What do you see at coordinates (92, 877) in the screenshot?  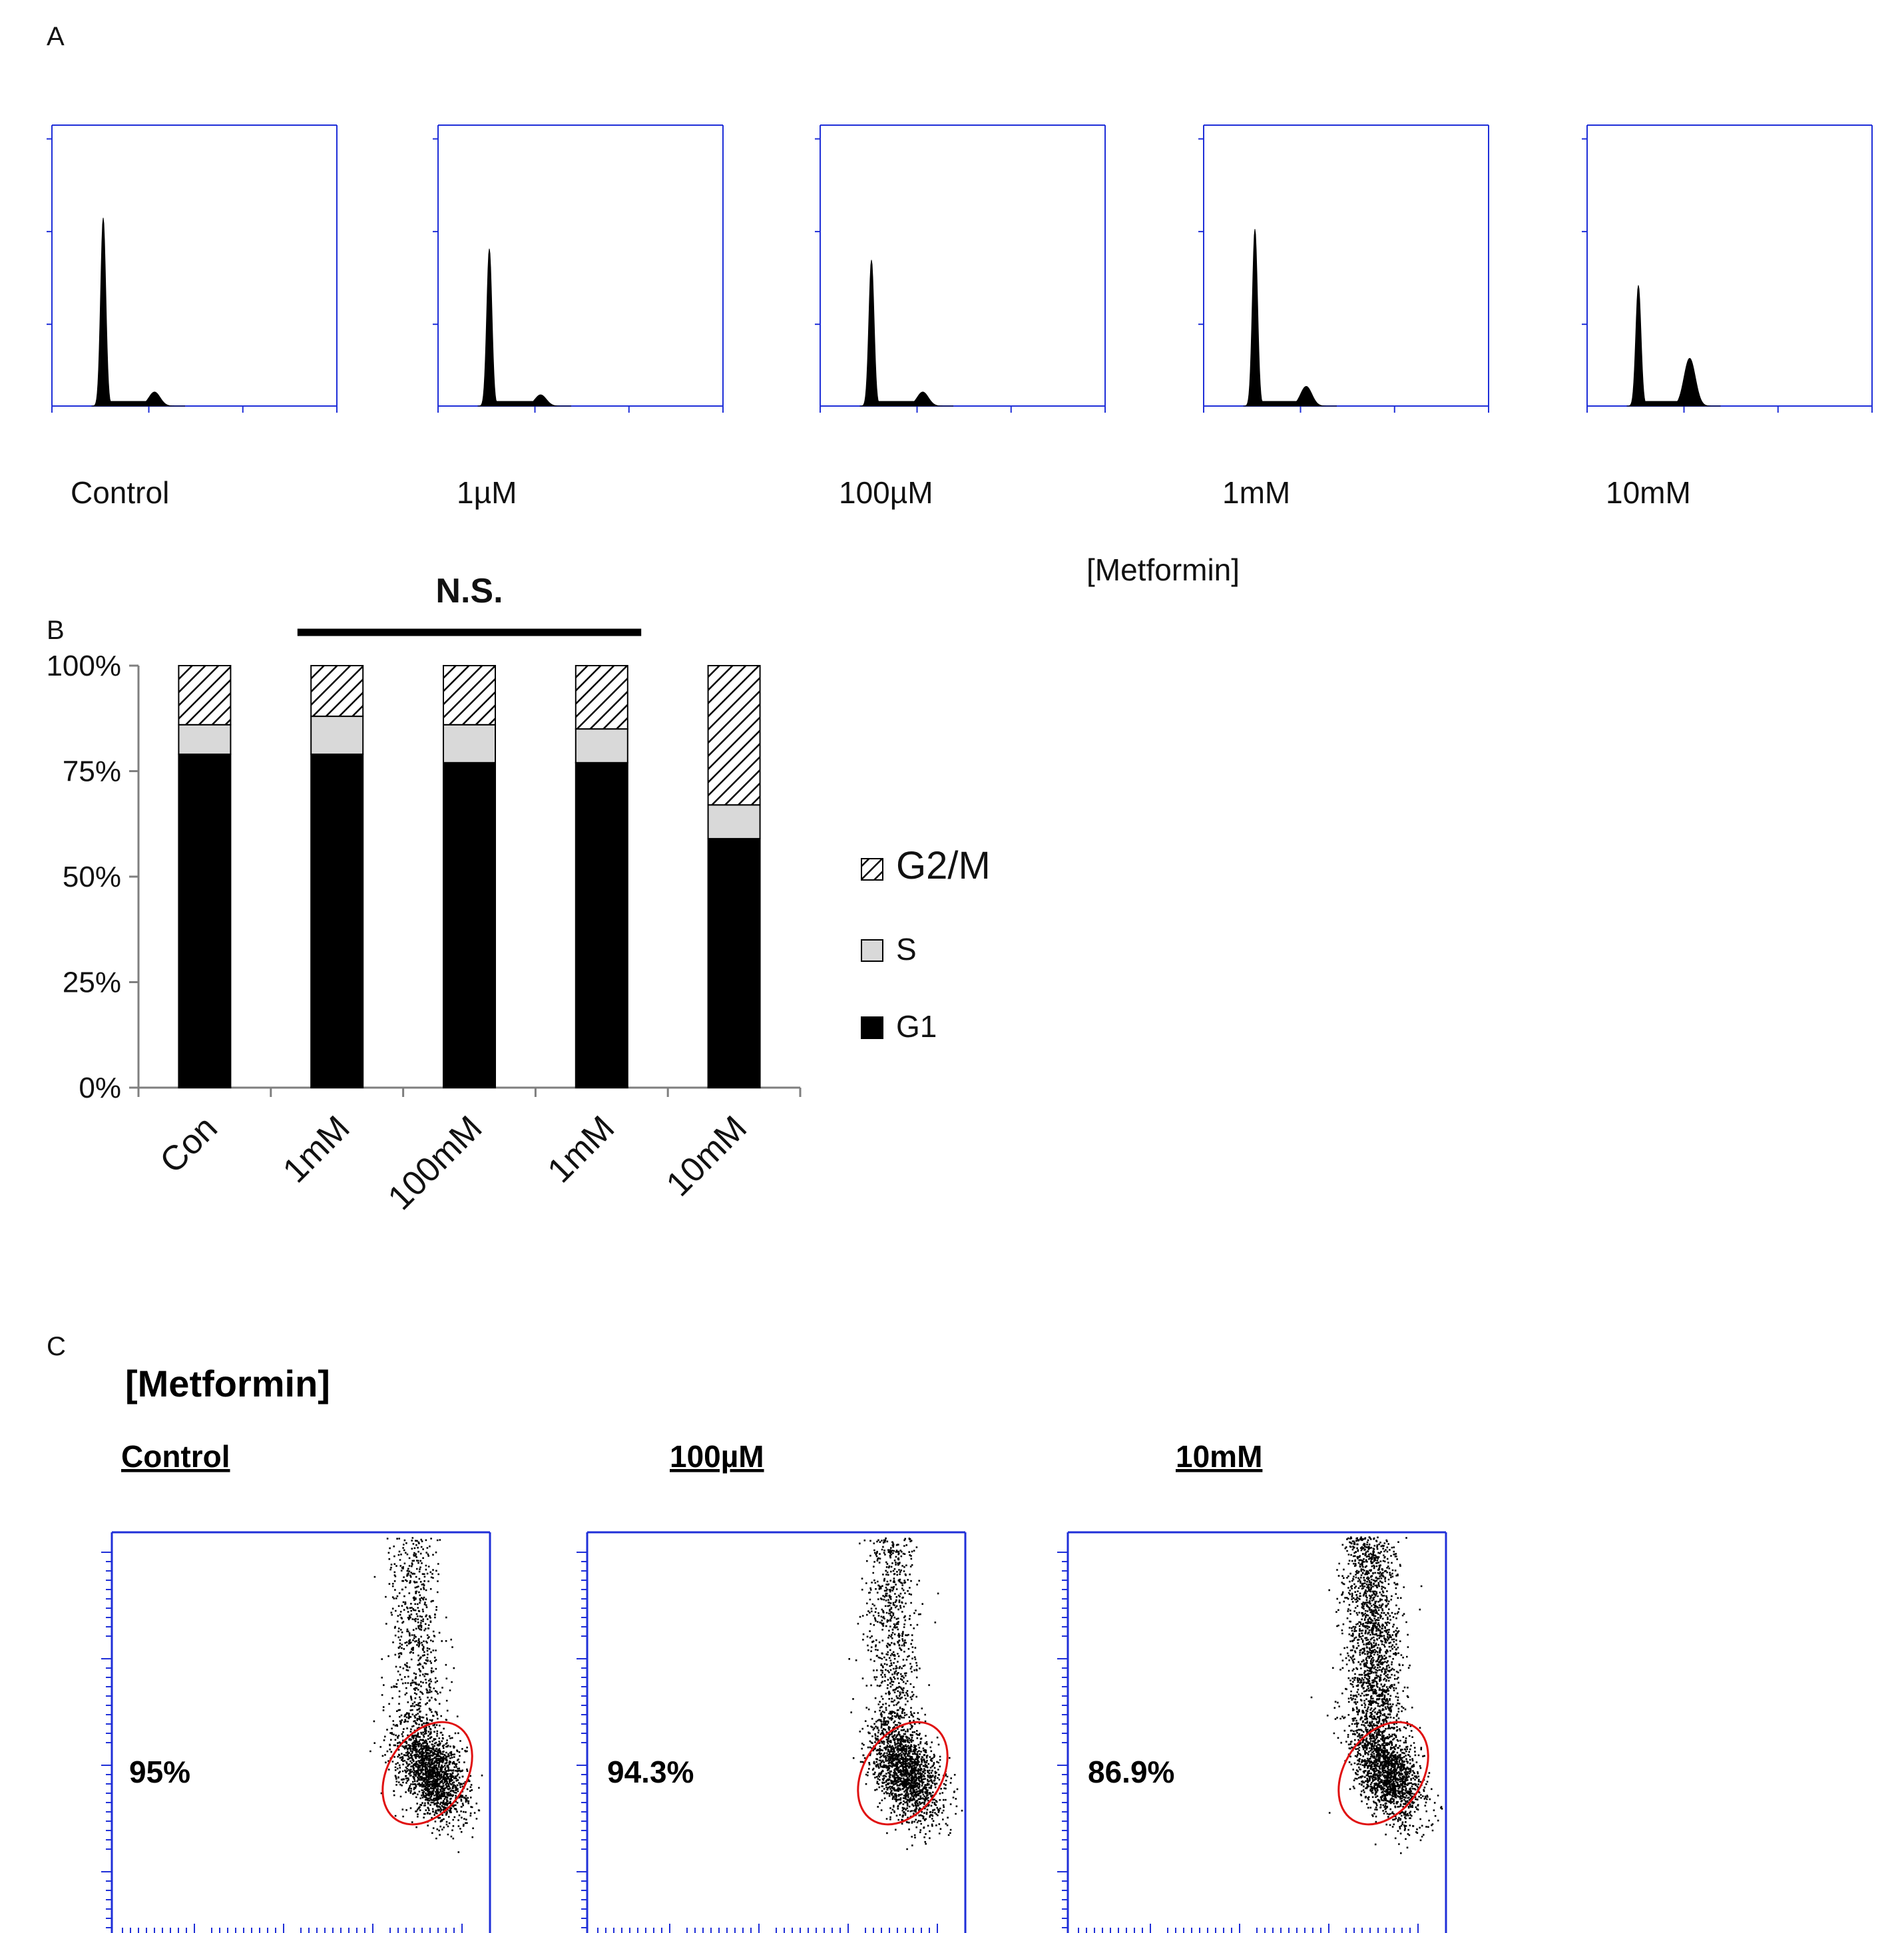 I see `y-tick-label: 50%` at bounding box center [92, 877].